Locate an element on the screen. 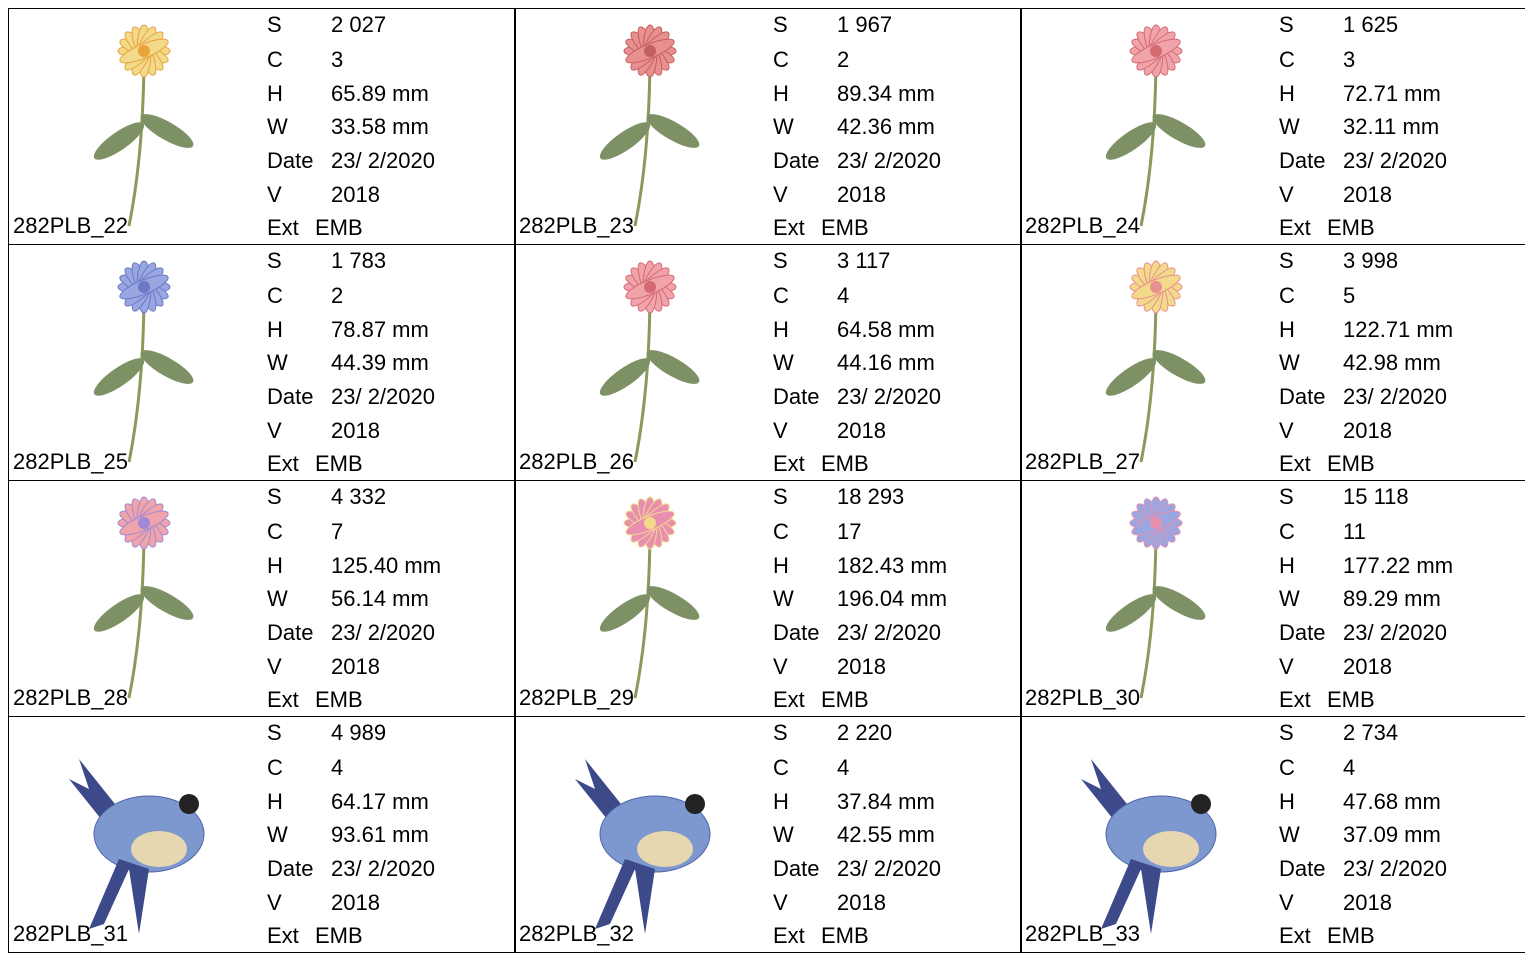 This screenshot has height=953, width=1525. field-value: 72.71 mm is located at coordinates (1392, 93).